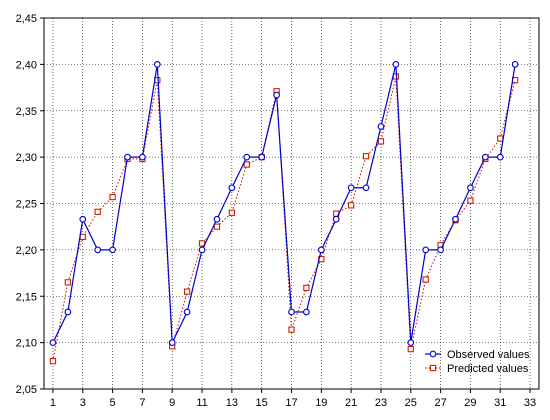  I want to click on y-tick-label: 2,40, so click(26, 65).